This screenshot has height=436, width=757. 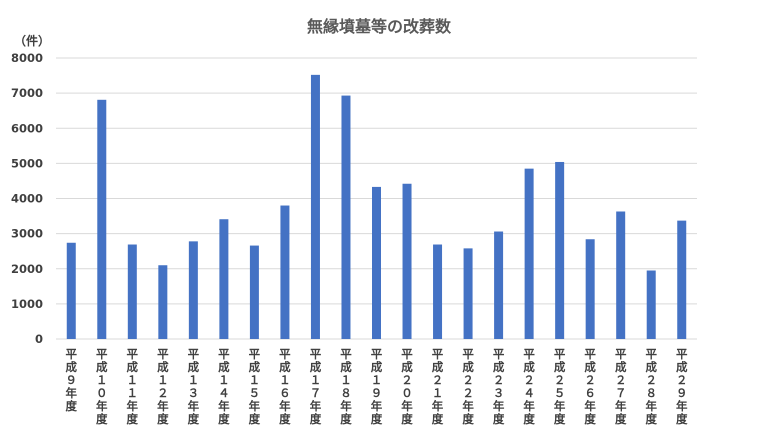 What do you see at coordinates (379, 26) in the screenshot?
I see `chart-title: 無縁墳墓等の改葬数` at bounding box center [379, 26].